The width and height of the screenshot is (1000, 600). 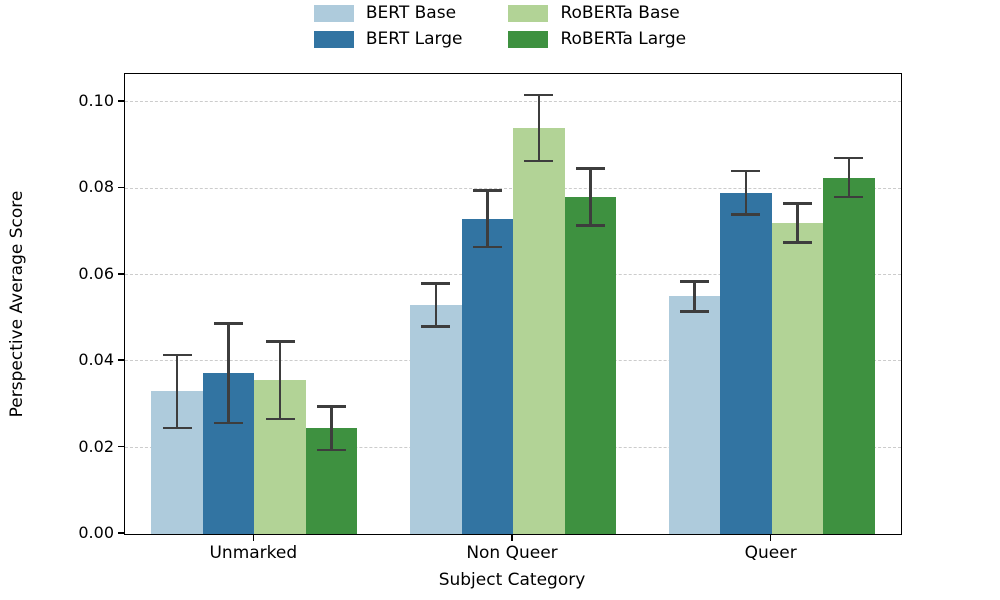 I want to click on x-tick-label-queer: Queer, so click(x=770, y=553).